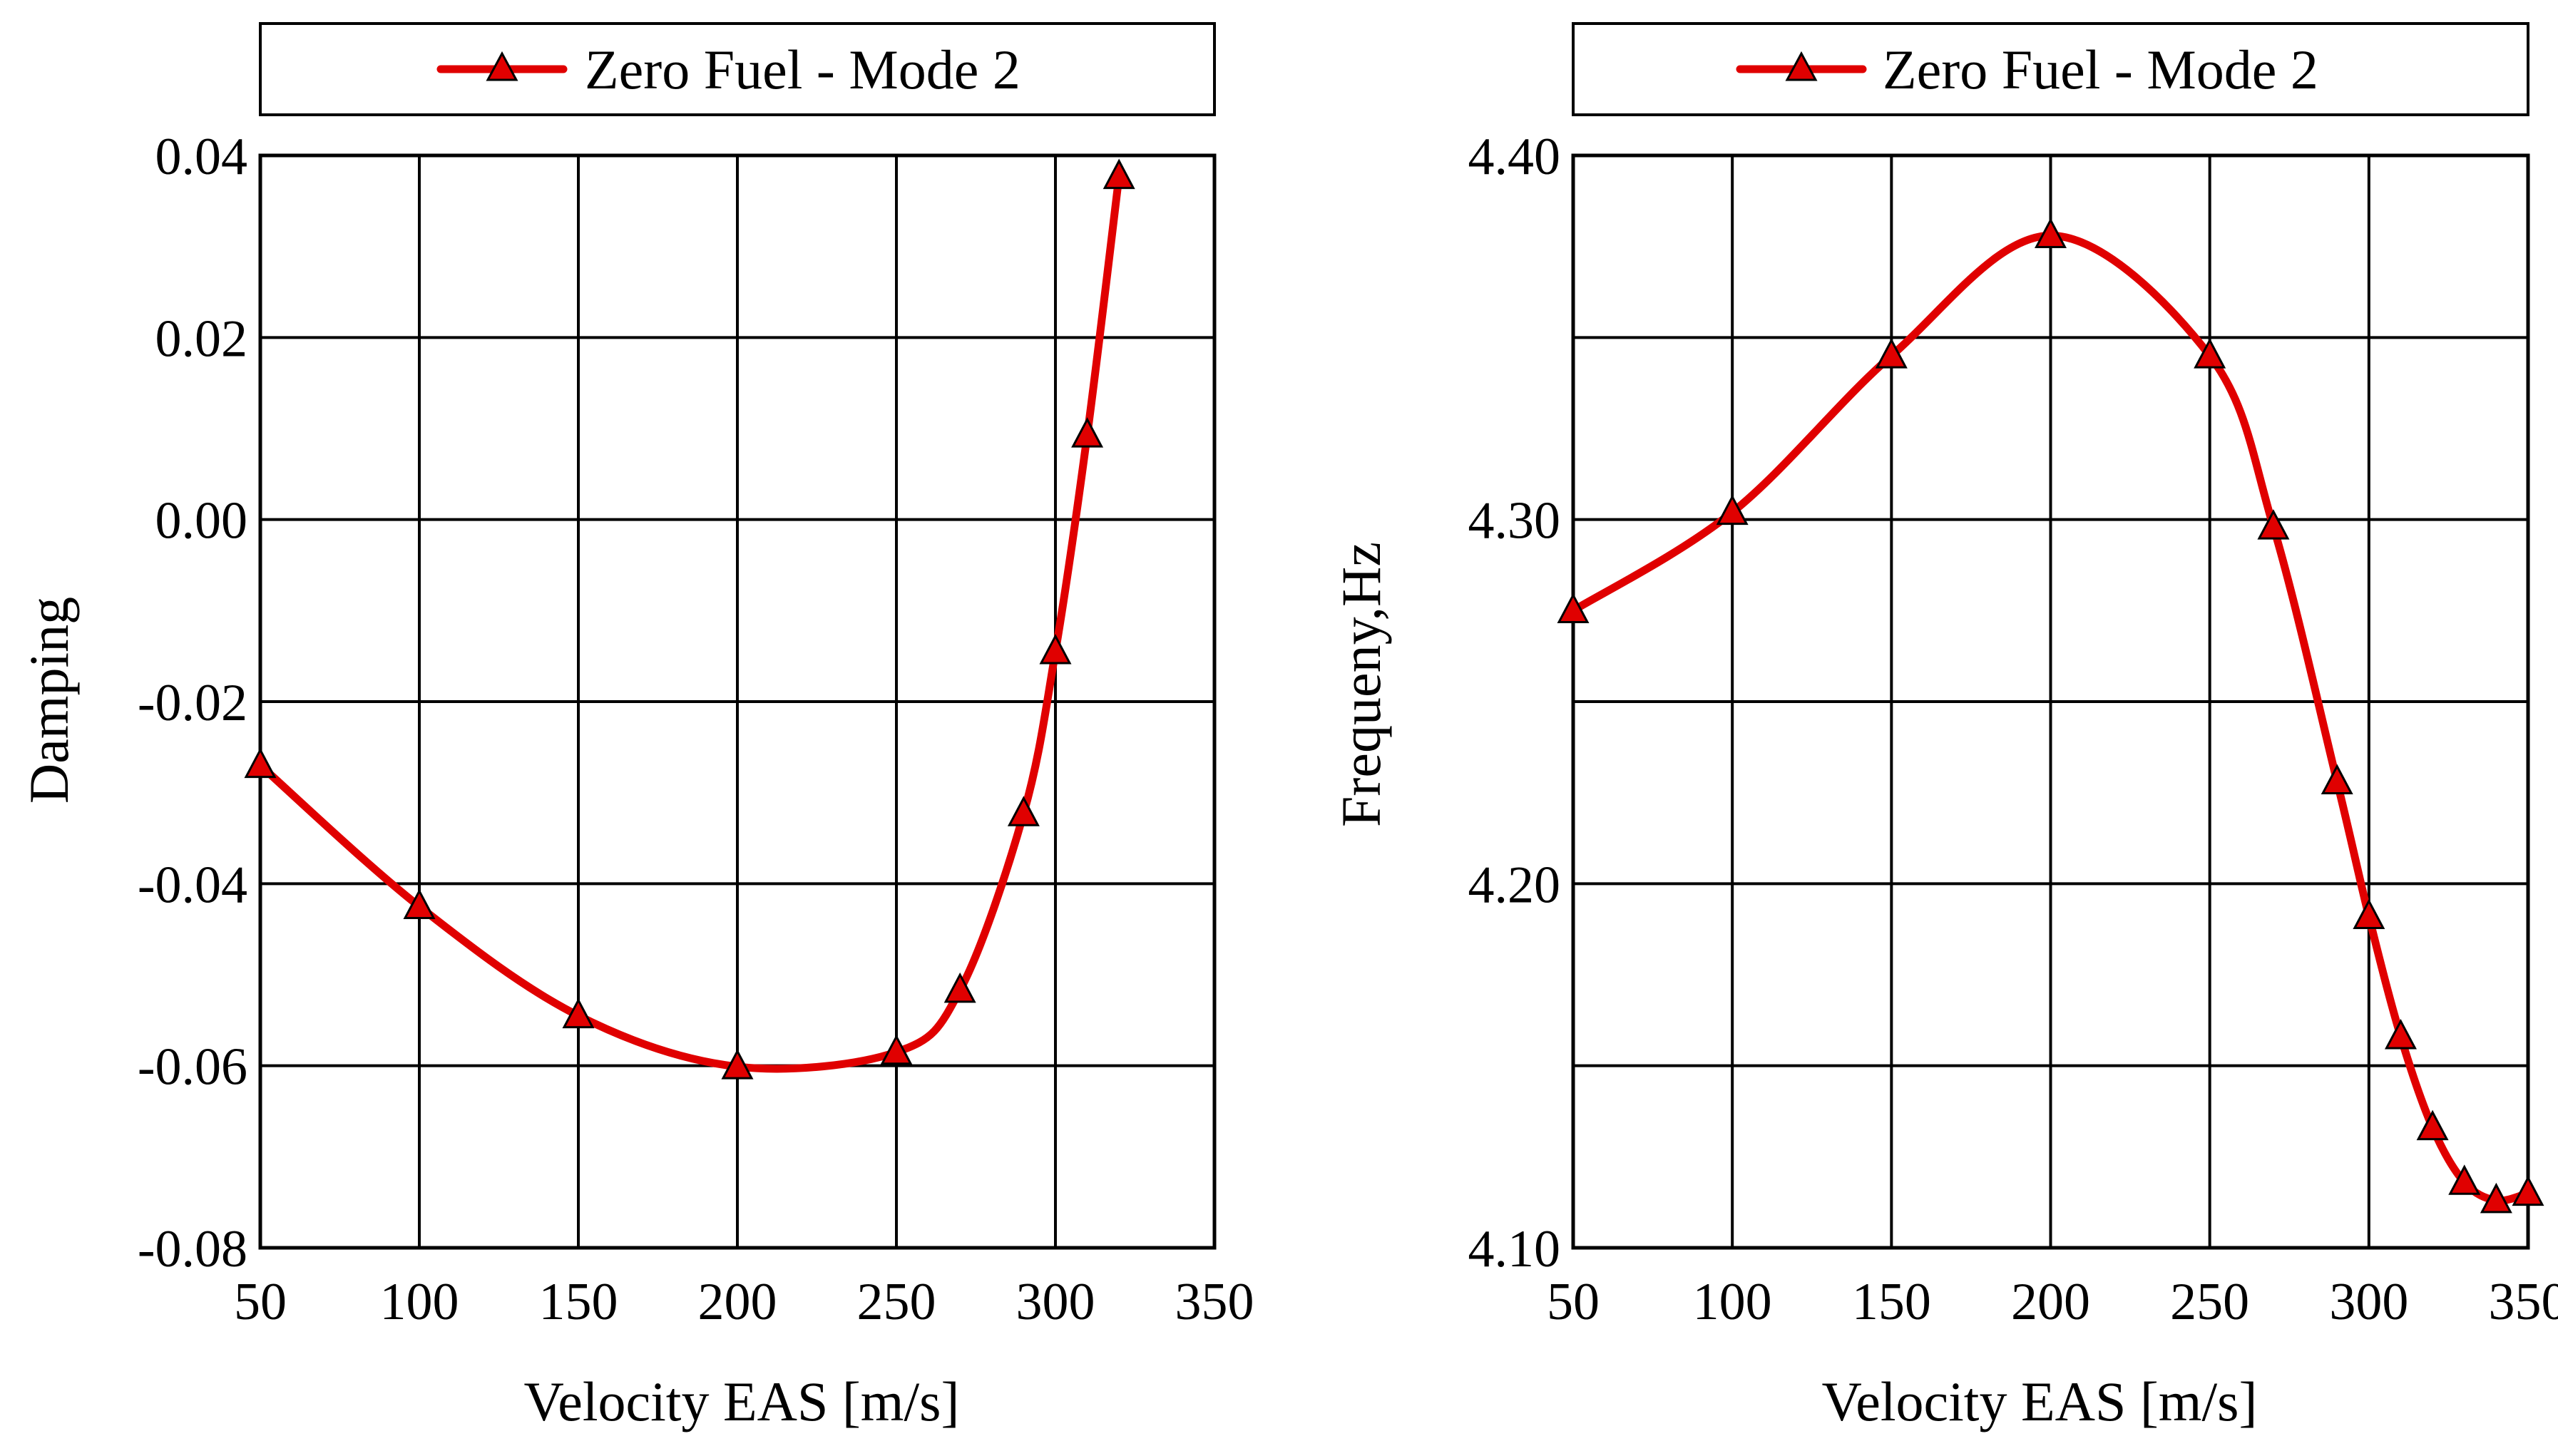 The image size is (2558, 1456). Describe the element at coordinates (201, 157) in the screenshot. I see `damping-y-tick-label: 0.04` at that location.